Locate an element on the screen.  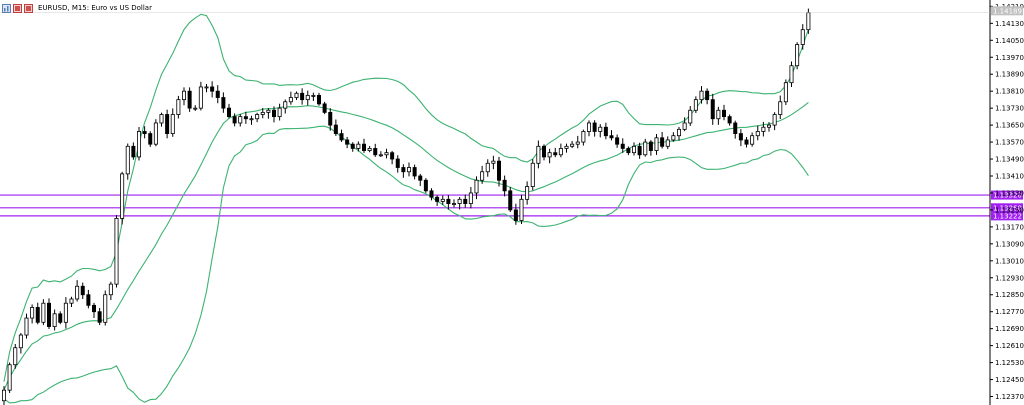
price-level-tag is located at coordinates (1007, 208).